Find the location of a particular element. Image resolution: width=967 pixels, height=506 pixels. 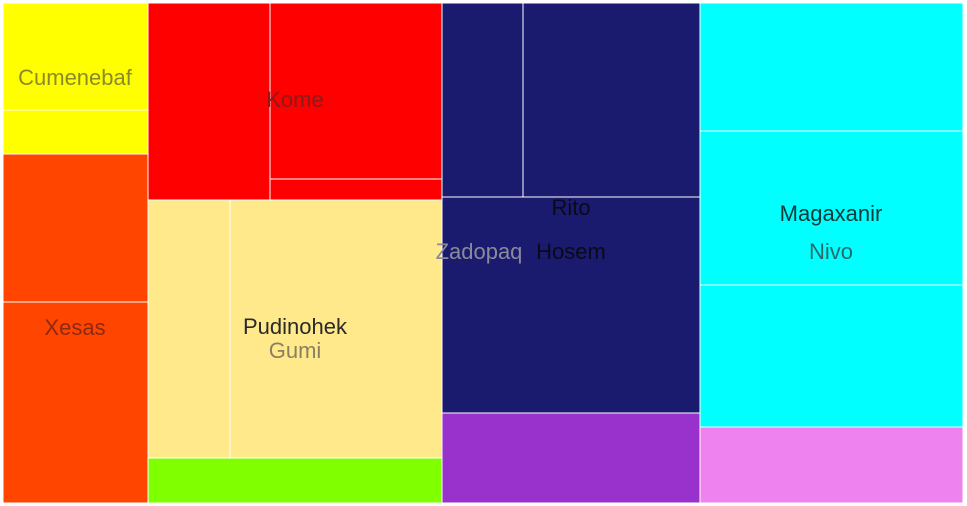

treemap-group-label: Kome is located at coordinates (294, 99).